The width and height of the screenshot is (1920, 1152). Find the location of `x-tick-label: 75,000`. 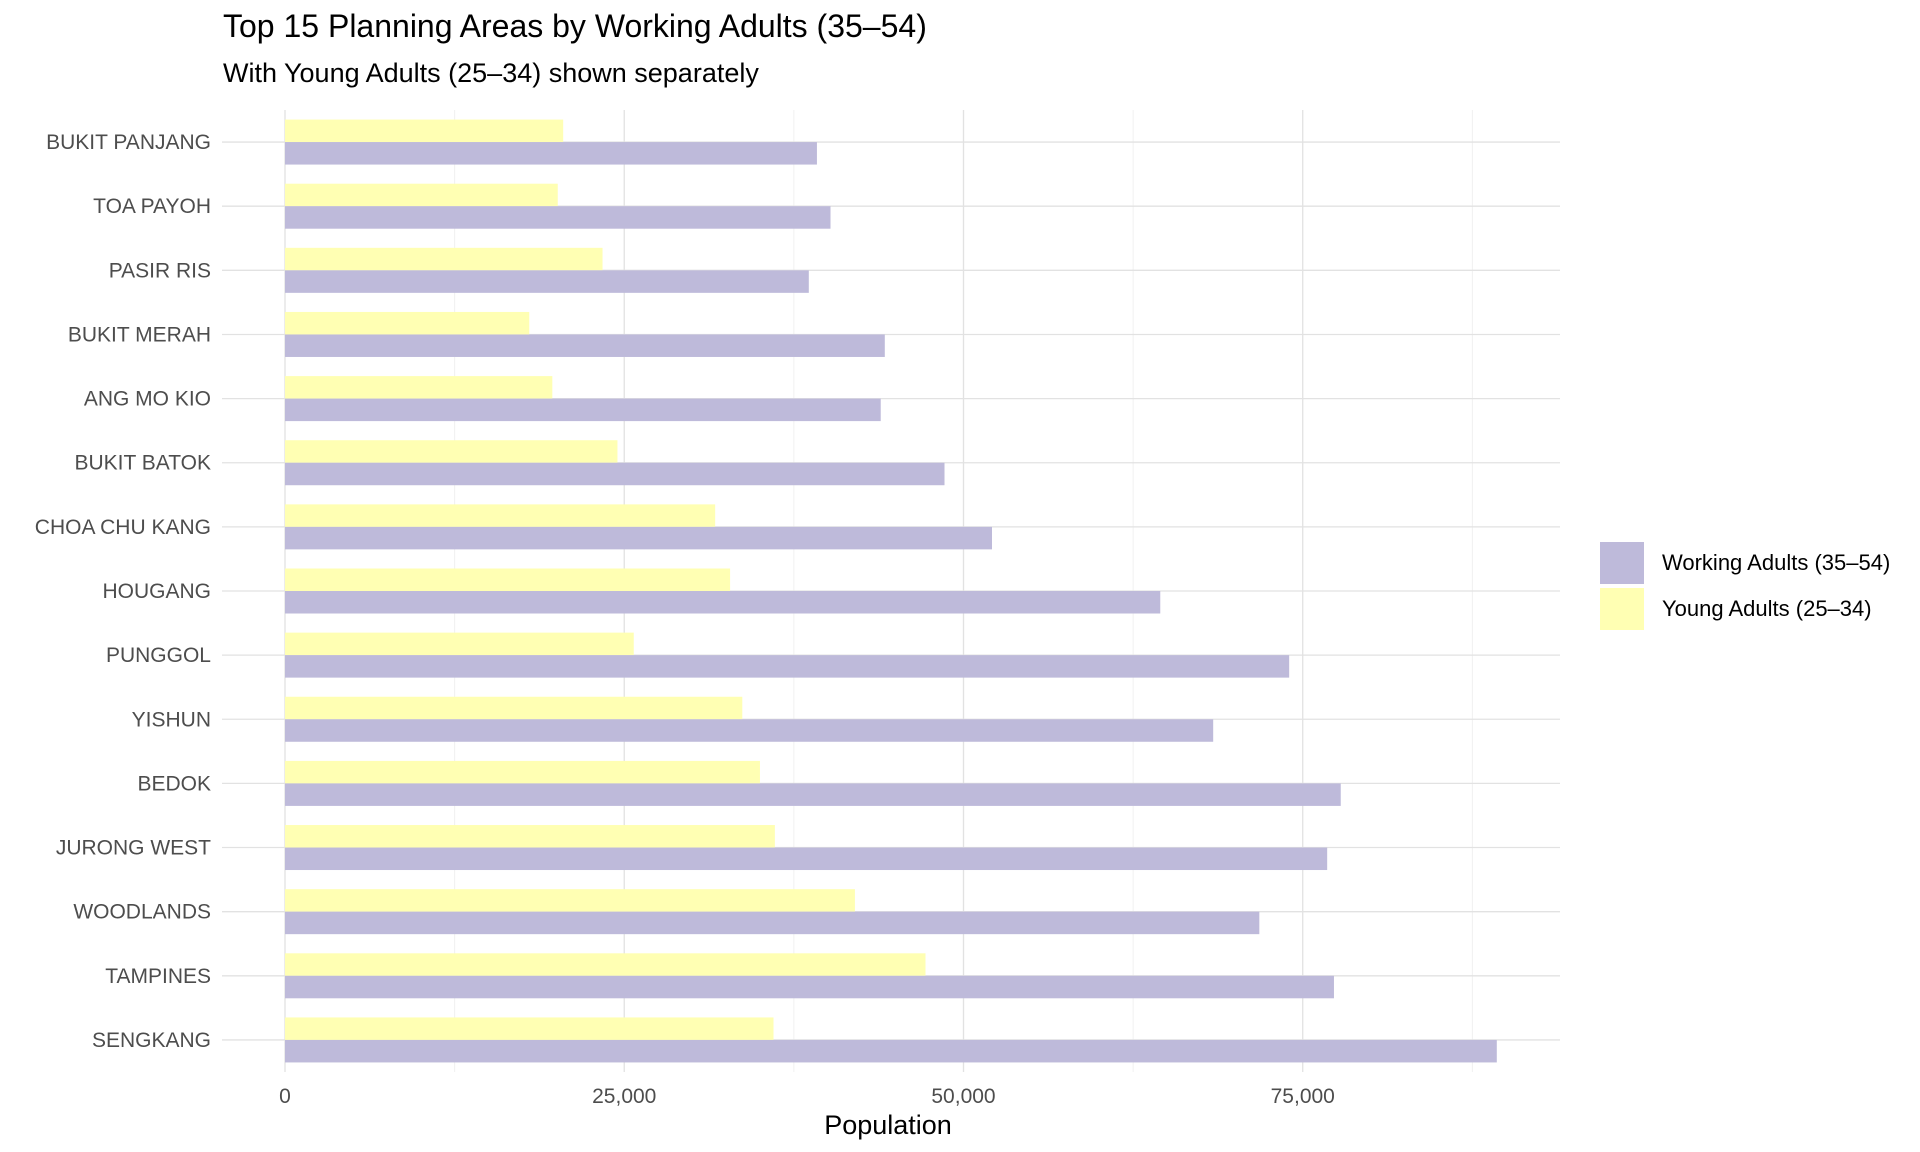

x-tick-label: 75,000 is located at coordinates (1303, 1096).